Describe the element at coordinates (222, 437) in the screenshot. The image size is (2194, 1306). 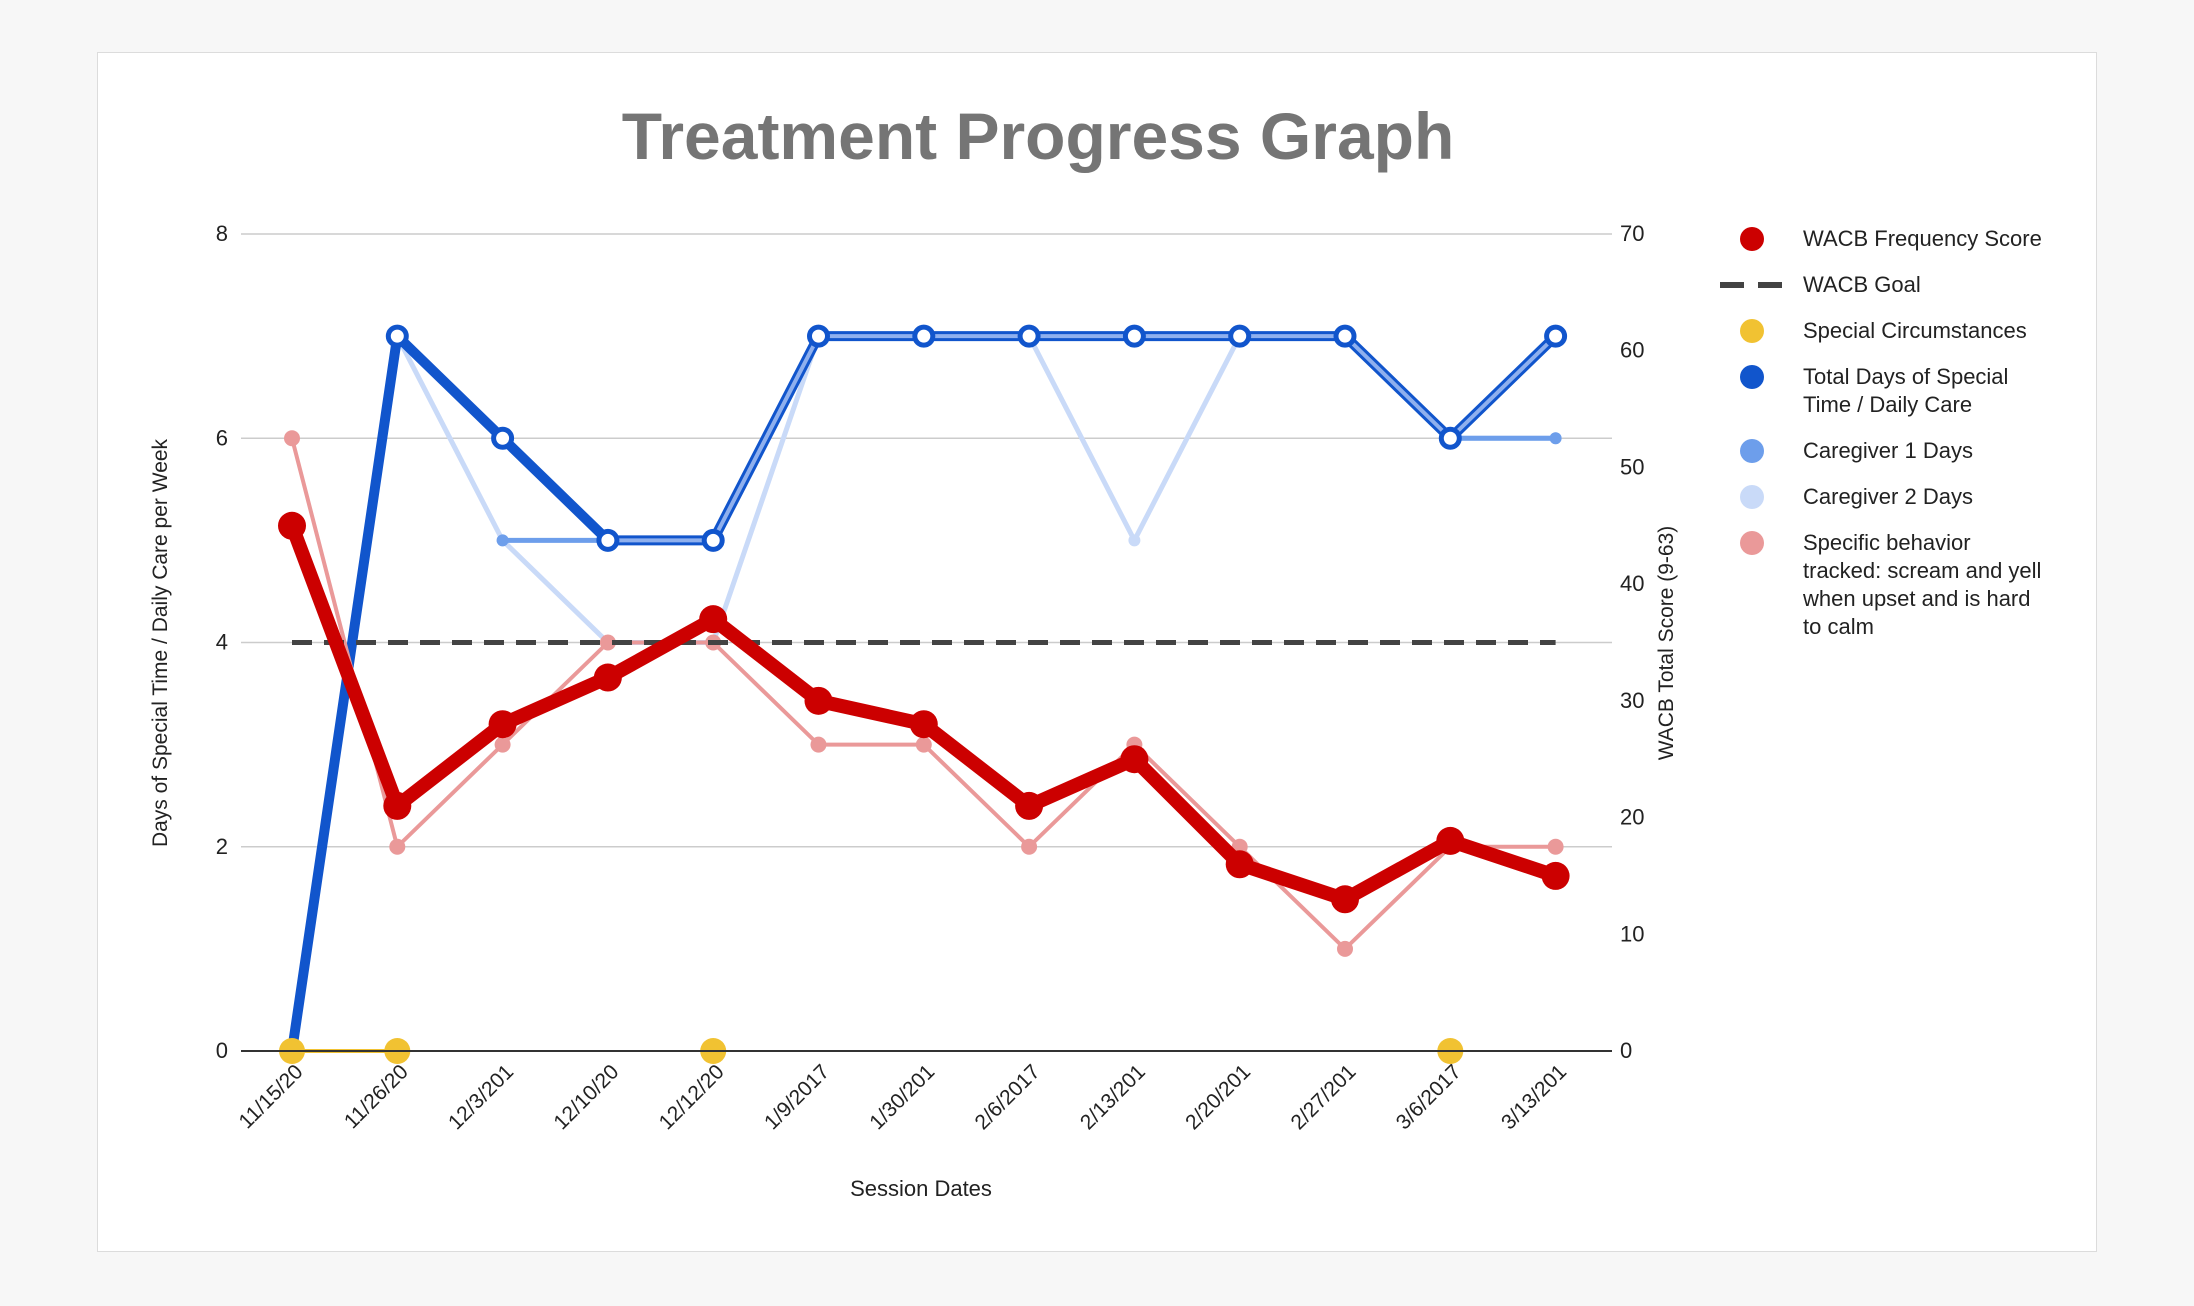
I see `left-tick-label: 6` at that location.